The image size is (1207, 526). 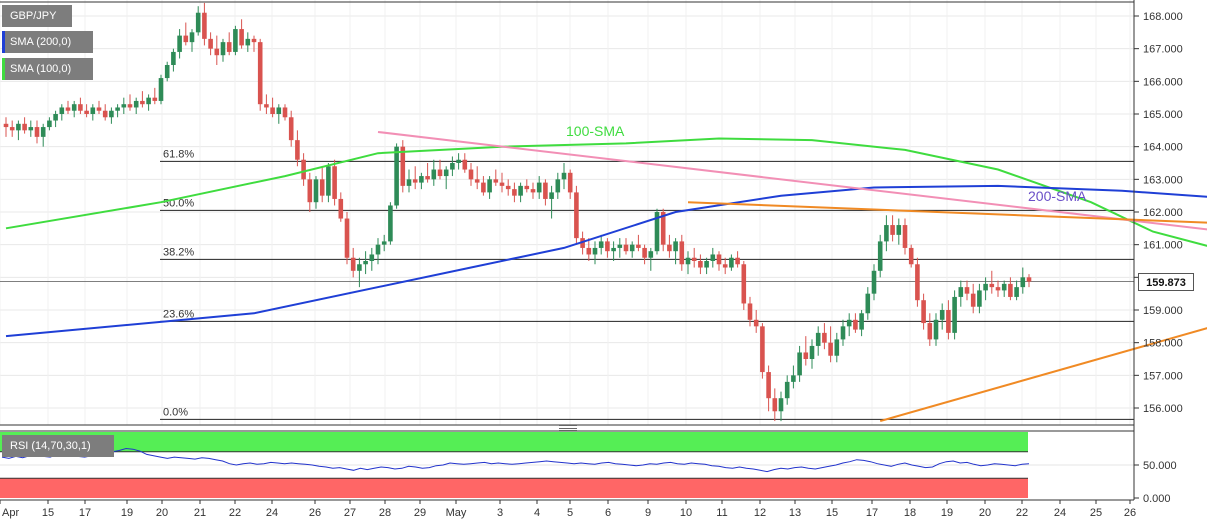 What do you see at coordinates (1130, 513) in the screenshot?
I see `x-tick-label: 26` at bounding box center [1130, 513].